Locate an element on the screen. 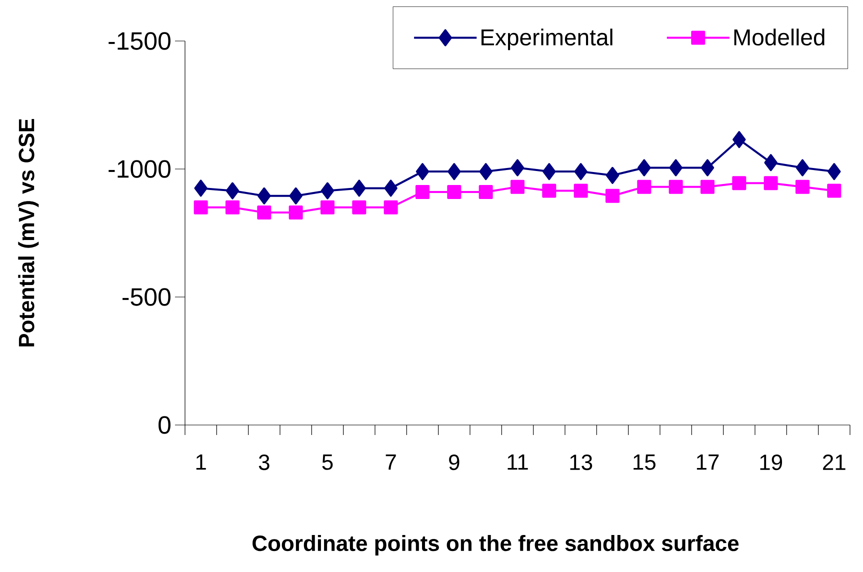 The image size is (863, 572). y-tick-label: -1000 is located at coordinates (139, 169).